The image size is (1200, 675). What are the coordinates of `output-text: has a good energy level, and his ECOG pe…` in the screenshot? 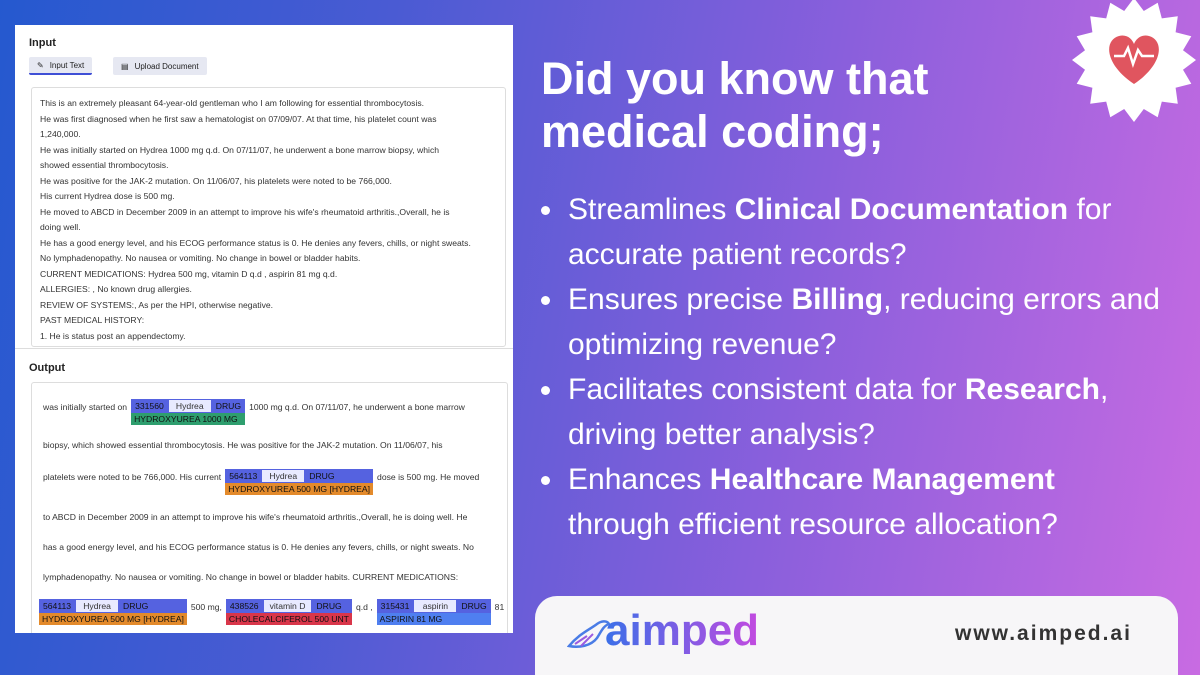 It's located at (258, 547).